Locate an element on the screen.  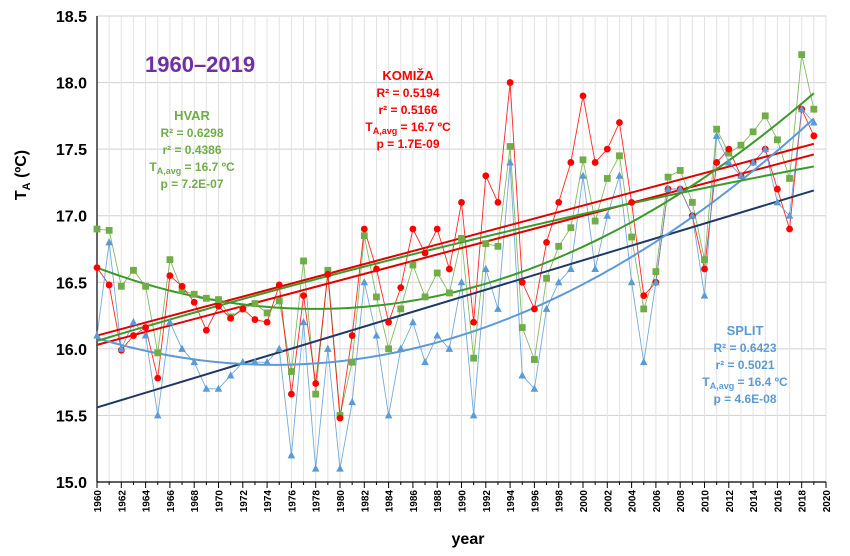
marker-2-1968 is located at coordinates (194, 361).